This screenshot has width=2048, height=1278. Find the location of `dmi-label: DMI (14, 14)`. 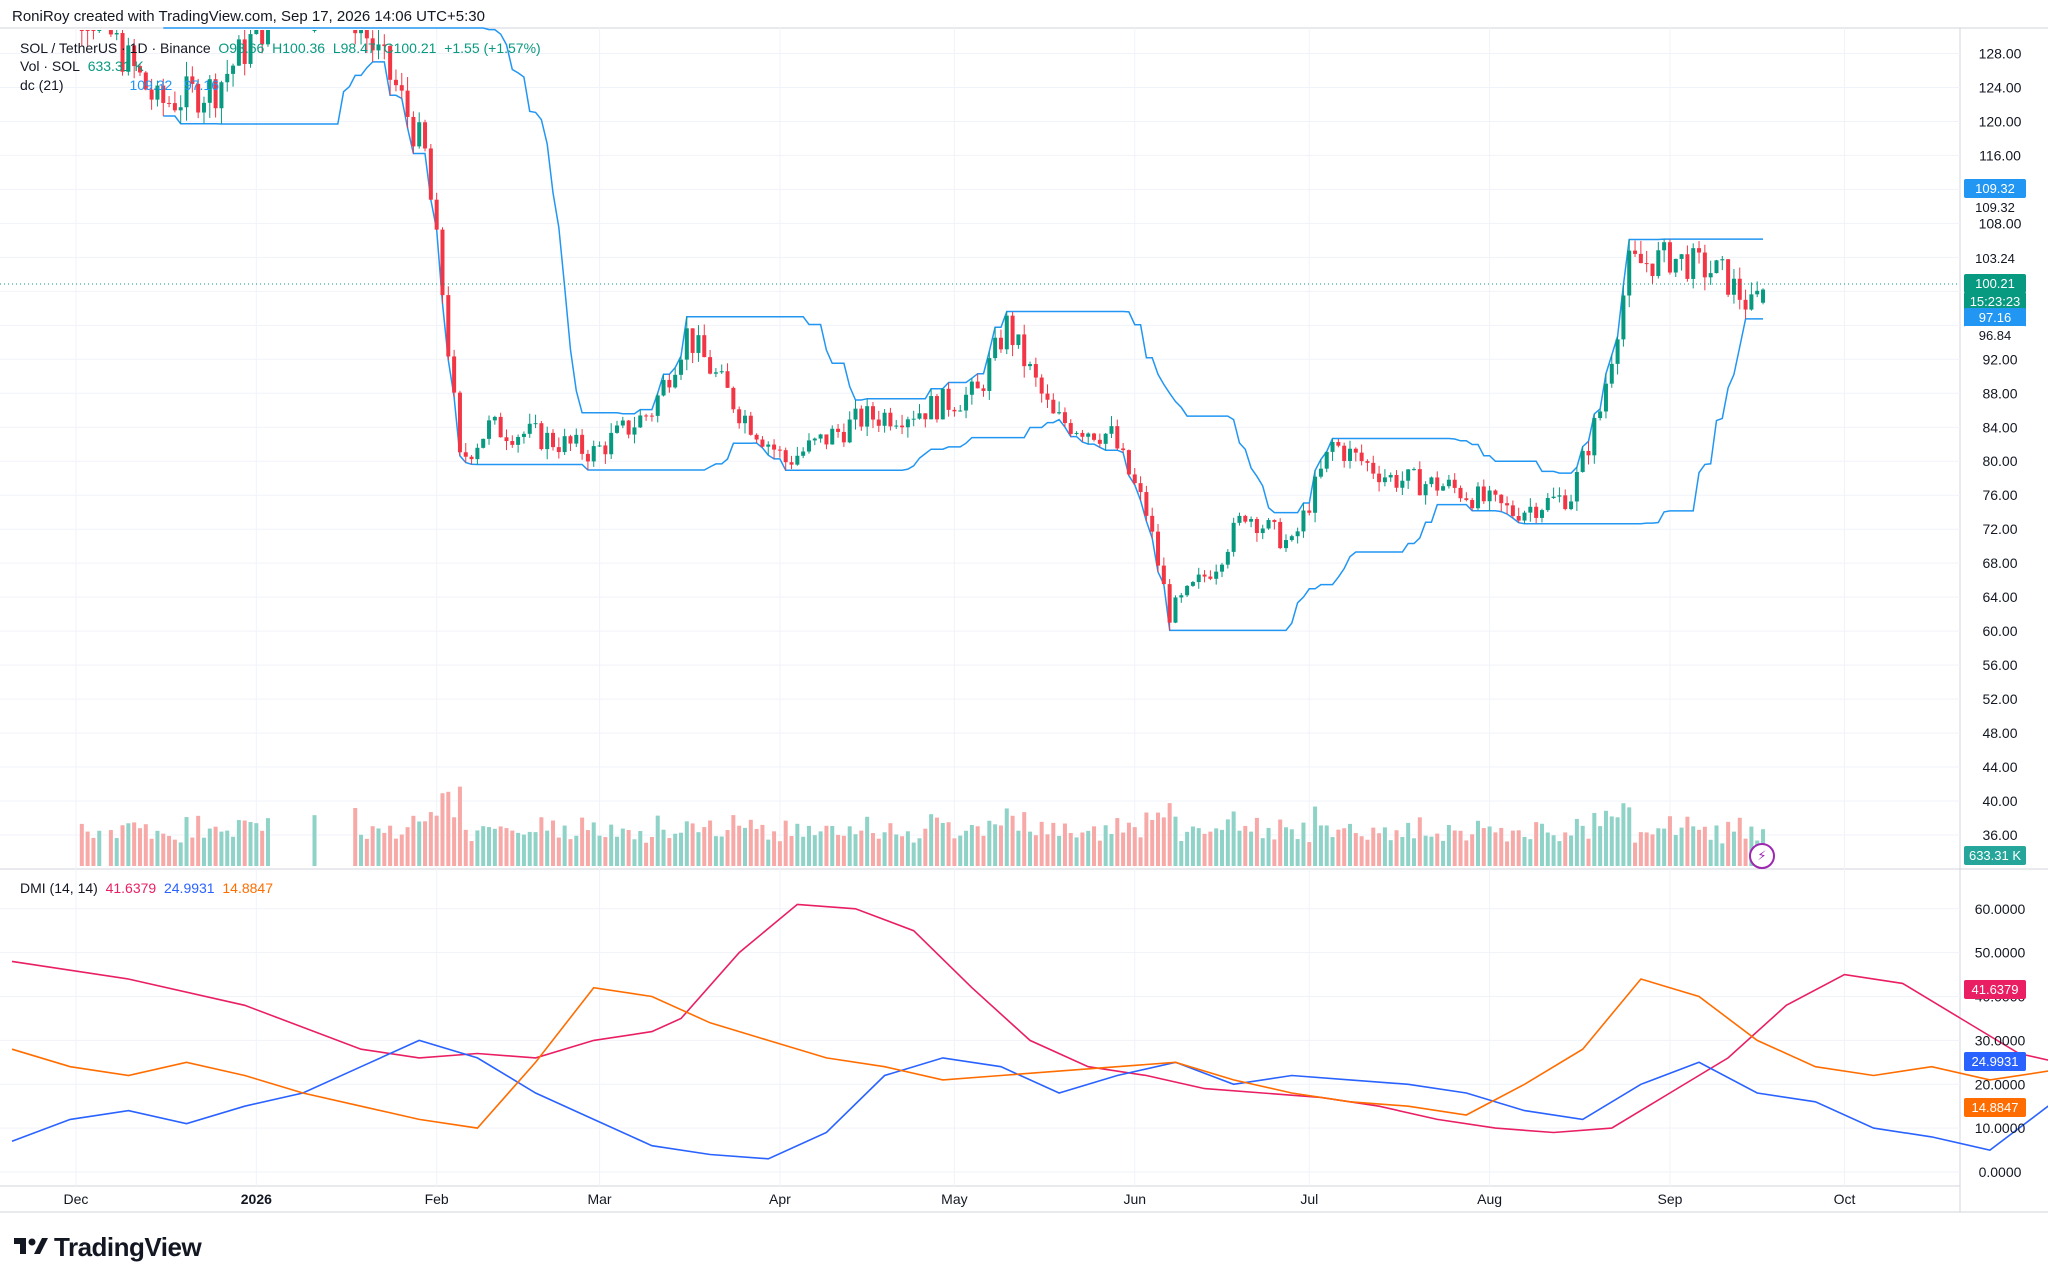

dmi-label: DMI (14, 14) is located at coordinates (59, 888).